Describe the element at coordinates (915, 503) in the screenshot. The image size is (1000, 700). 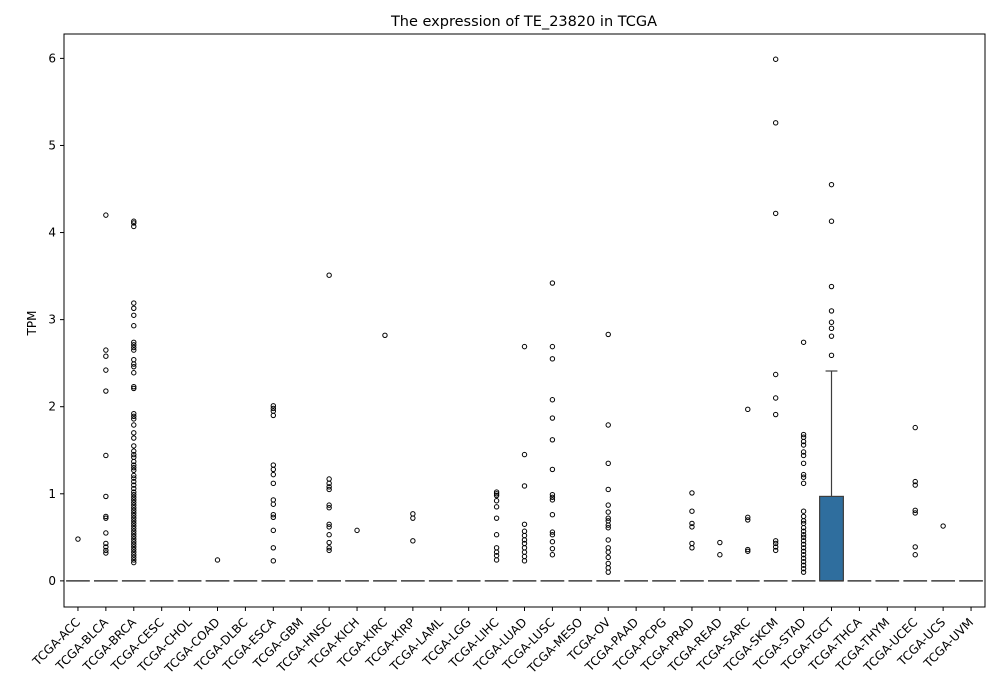
I see `box-group-tcga-ucec` at that location.